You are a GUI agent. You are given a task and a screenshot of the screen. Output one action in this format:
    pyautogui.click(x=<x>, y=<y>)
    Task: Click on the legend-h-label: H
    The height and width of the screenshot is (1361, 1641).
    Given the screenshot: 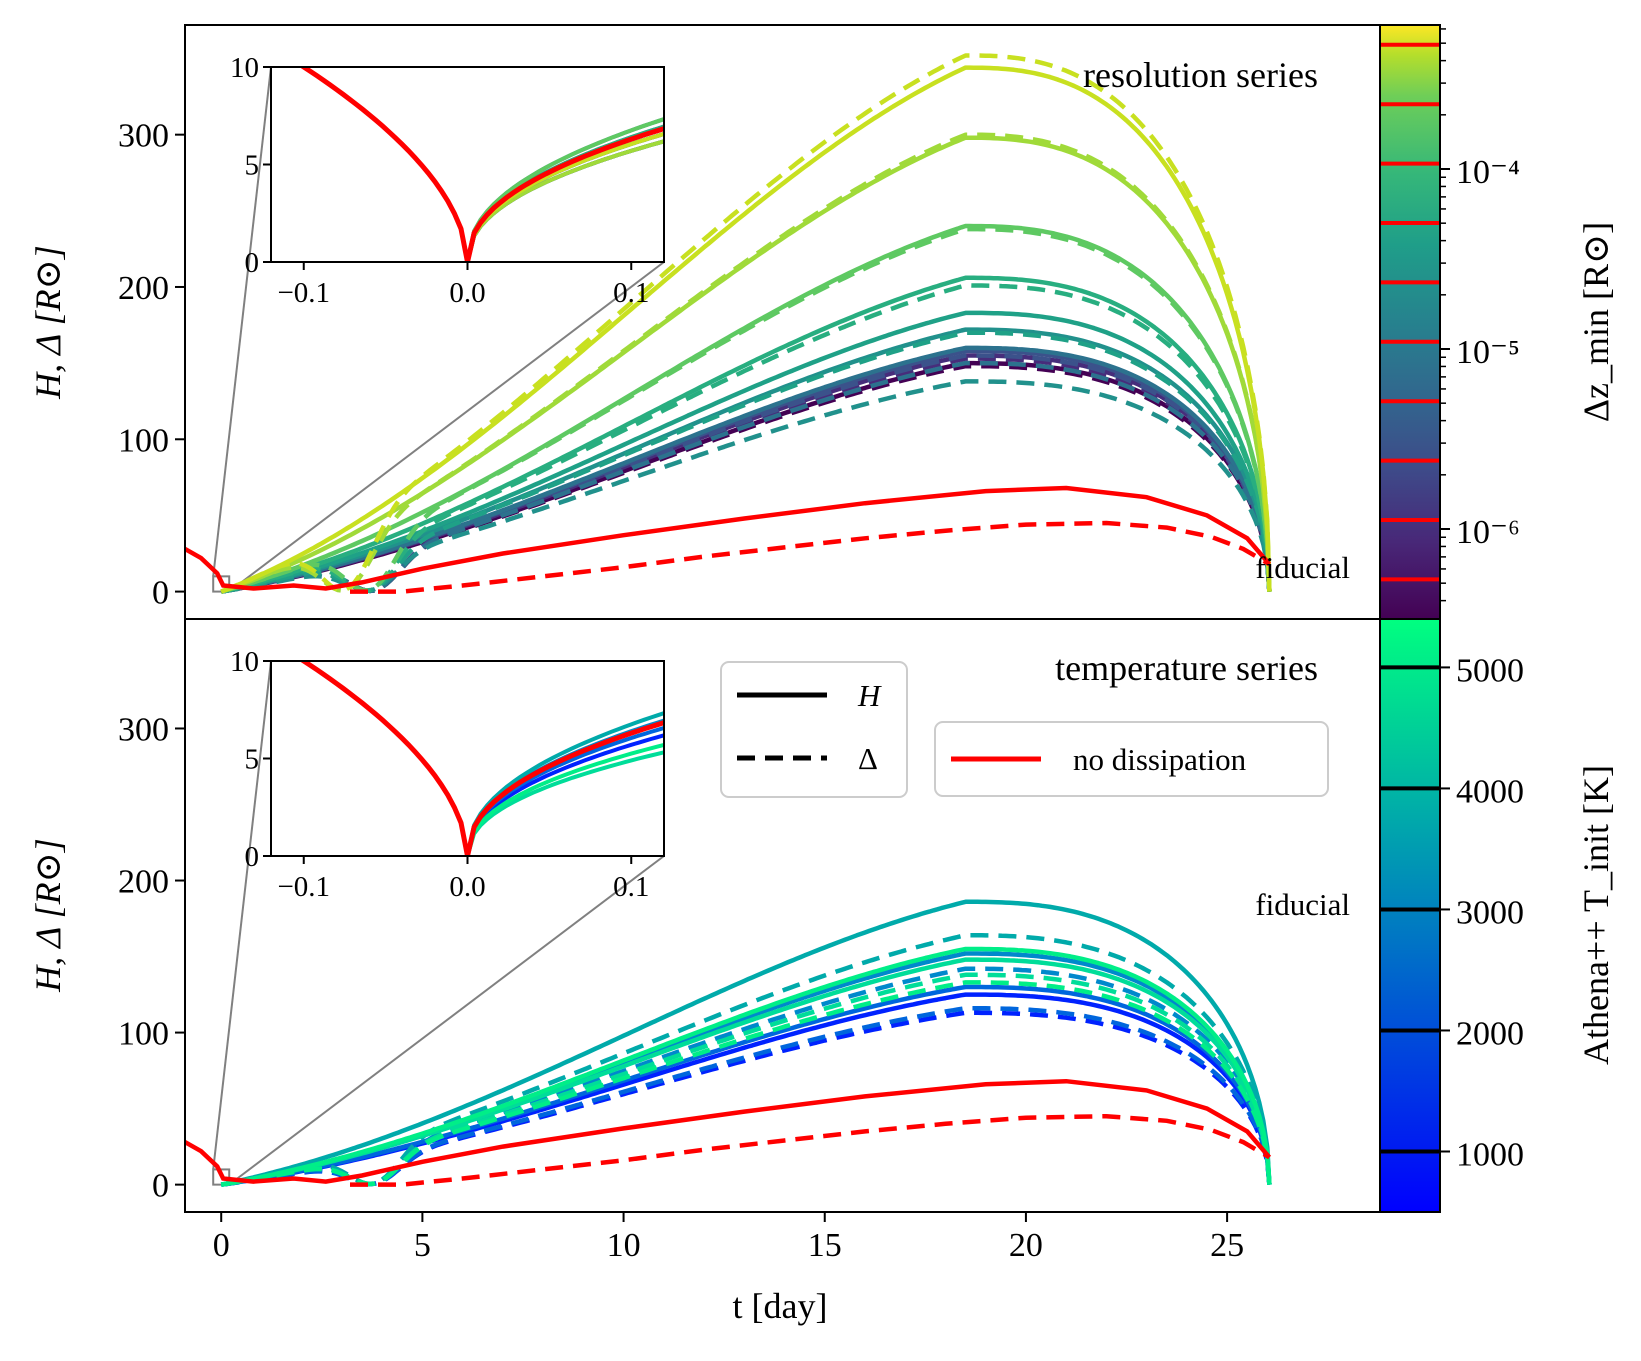 What is the action you would take?
    pyautogui.click(x=869, y=695)
    